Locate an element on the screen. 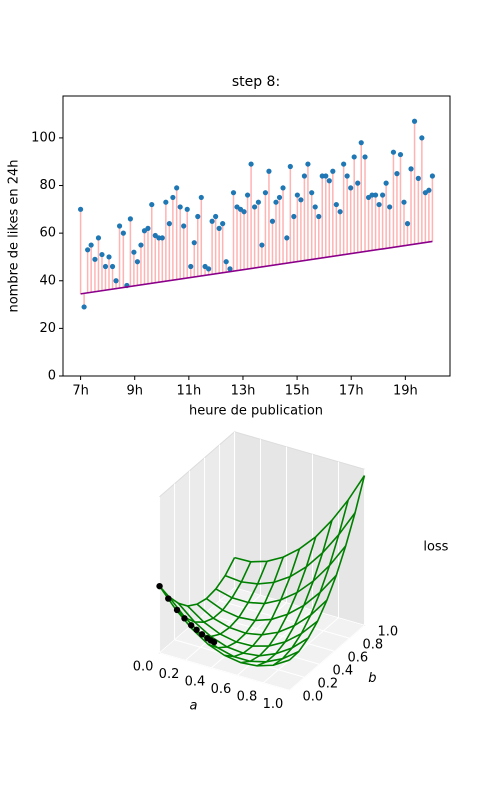 The height and width of the screenshot is (800, 500). x-tick-label: 11h is located at coordinates (188, 391).